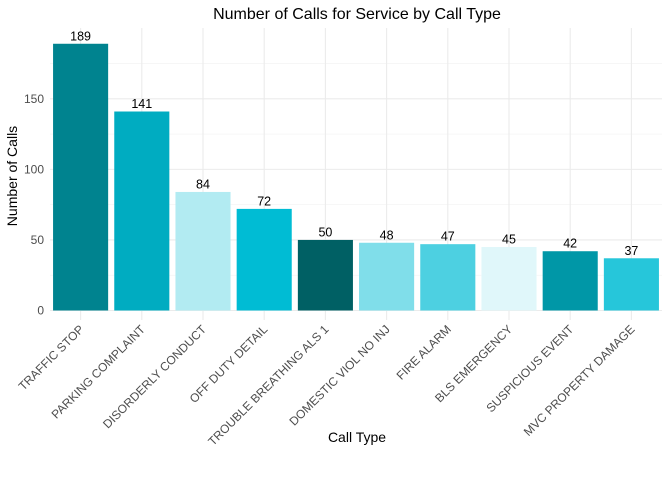 This screenshot has height=480, width=672. I want to click on bar-value-label: 48, so click(387, 235).